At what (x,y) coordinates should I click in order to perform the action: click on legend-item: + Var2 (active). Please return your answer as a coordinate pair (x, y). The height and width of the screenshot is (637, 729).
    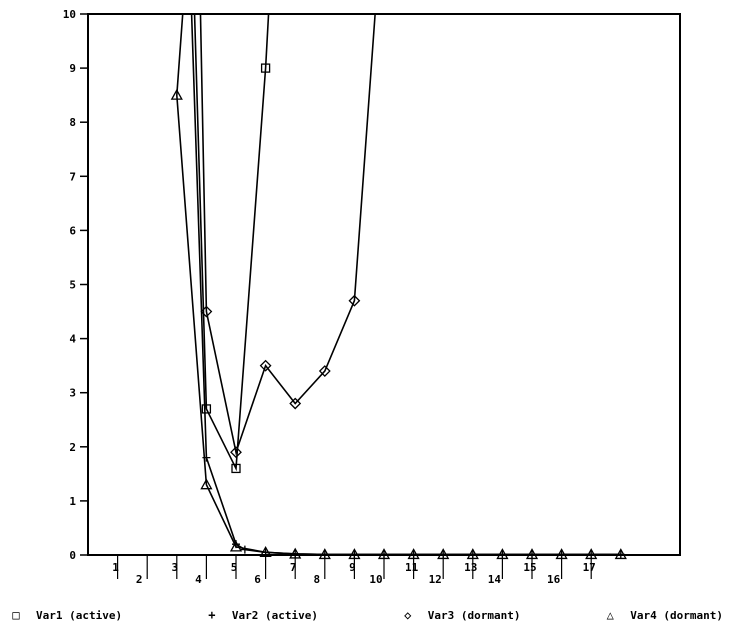
    Looking at the image, I should click on (261, 615).